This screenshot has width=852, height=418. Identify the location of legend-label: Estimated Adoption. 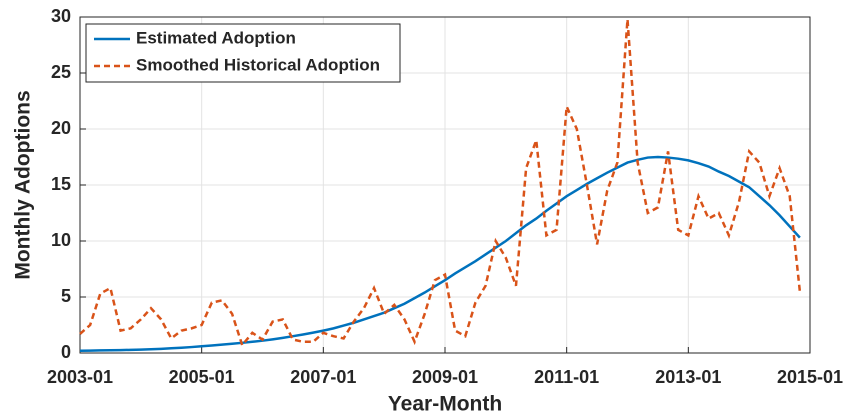
(216, 37).